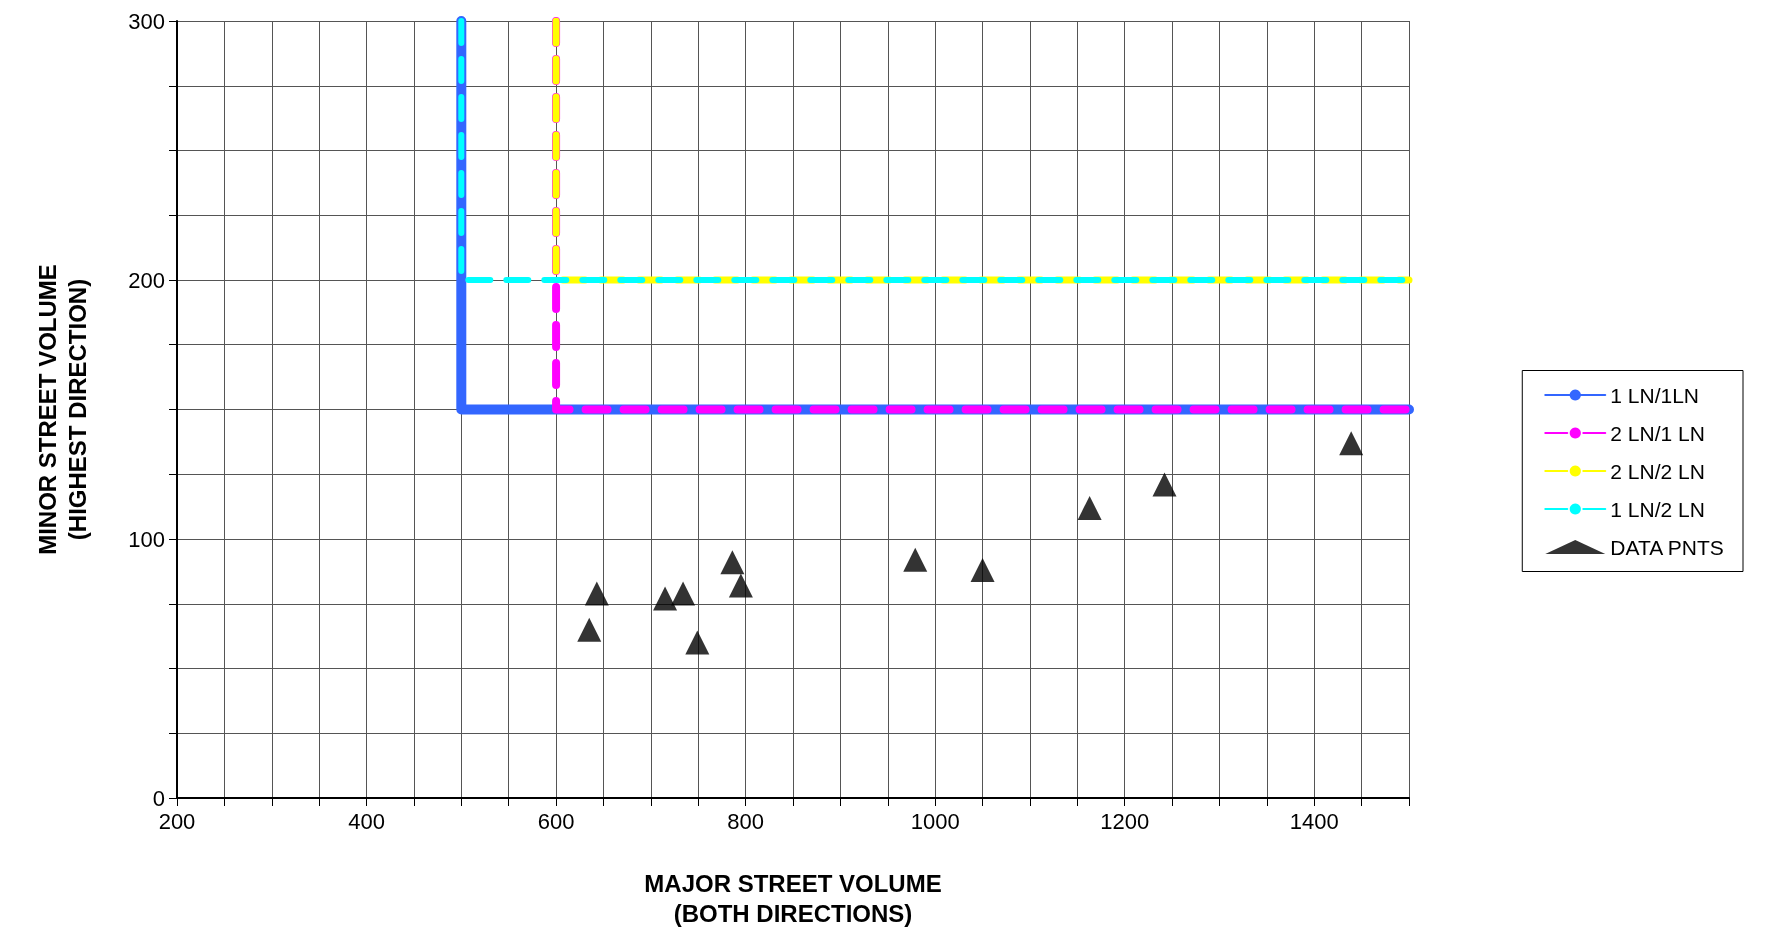 The image size is (1775, 942). What do you see at coordinates (556, 821) in the screenshot?
I see `x-tick-label: 600` at bounding box center [556, 821].